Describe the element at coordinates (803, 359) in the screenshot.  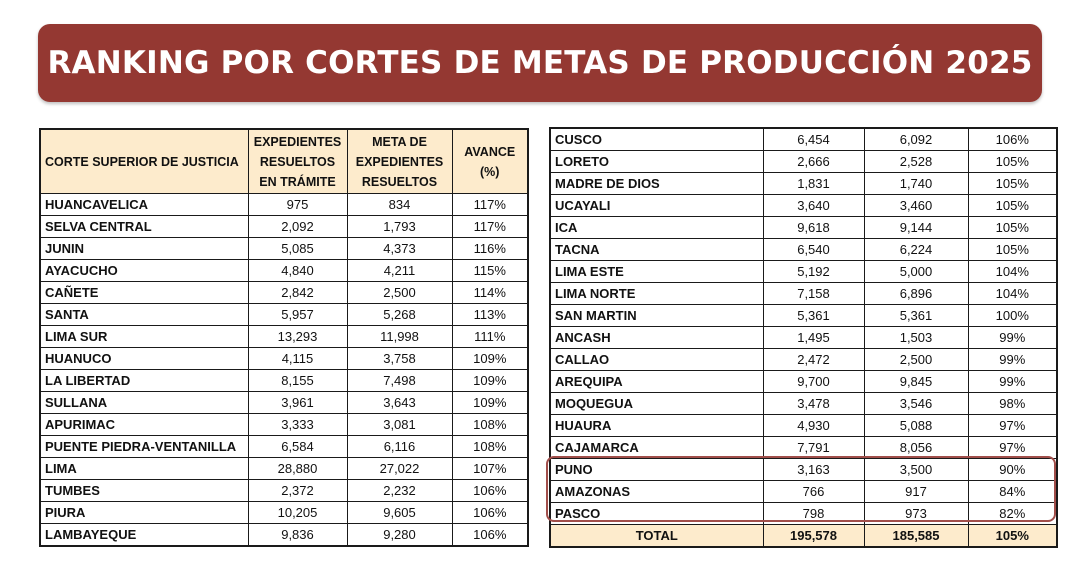
I see `table-row: CALLAO 2,472 2,500 99%` at that location.